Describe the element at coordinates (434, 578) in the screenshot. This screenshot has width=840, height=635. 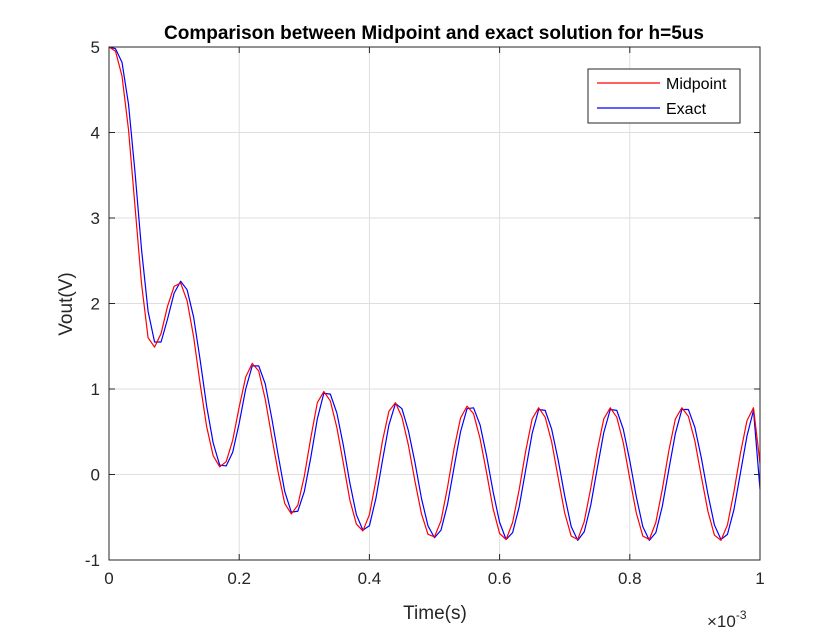
I see `x-tick-labels: 0 0.2 0.4 0.6 0.8 1` at that location.